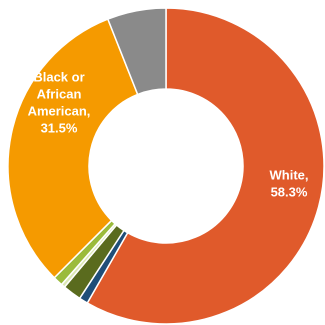  What do you see at coordinates (58, 77) in the screenshot?
I see `slice-label-line: Black or` at bounding box center [58, 77].